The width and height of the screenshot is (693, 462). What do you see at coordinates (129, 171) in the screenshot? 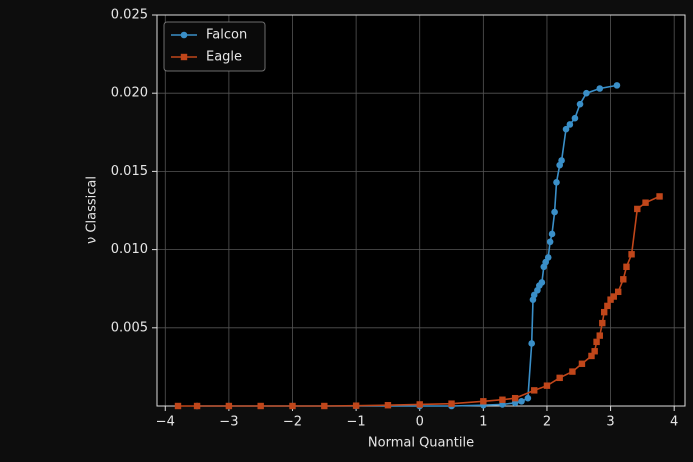
I see `y-tick-label: 0.015` at bounding box center [129, 171].